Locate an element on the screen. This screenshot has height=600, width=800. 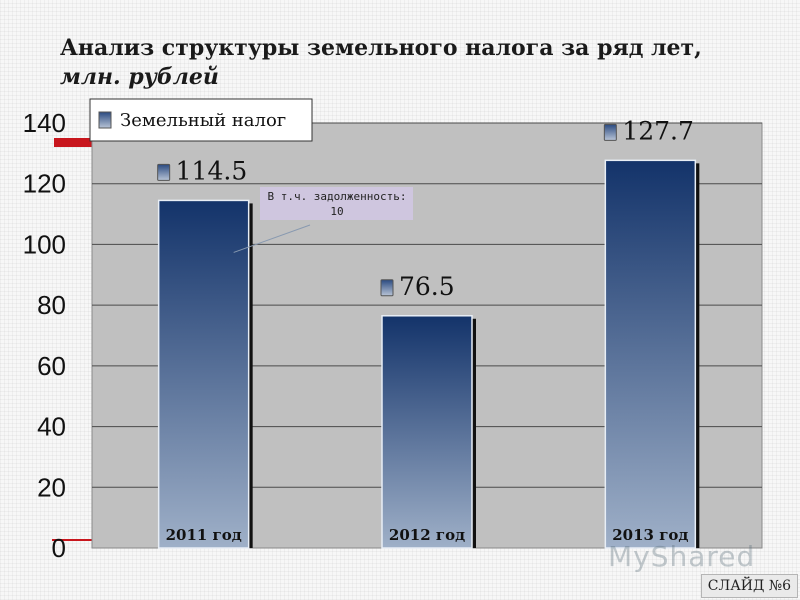
chart-title-unit: млн. рублей is located at coordinates (139, 77).